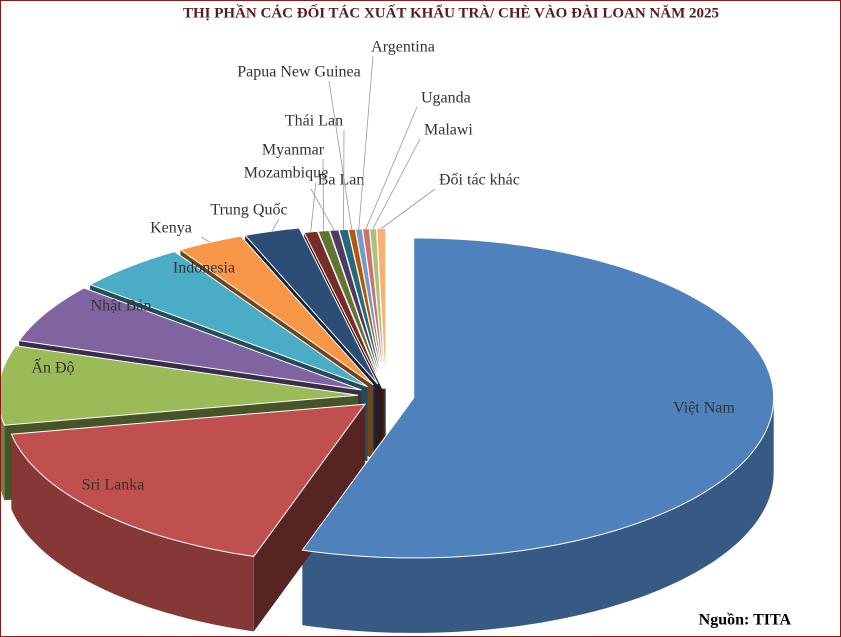 This screenshot has height=637, width=841. I want to click on slice-label: Nhật Bản, so click(121, 306).